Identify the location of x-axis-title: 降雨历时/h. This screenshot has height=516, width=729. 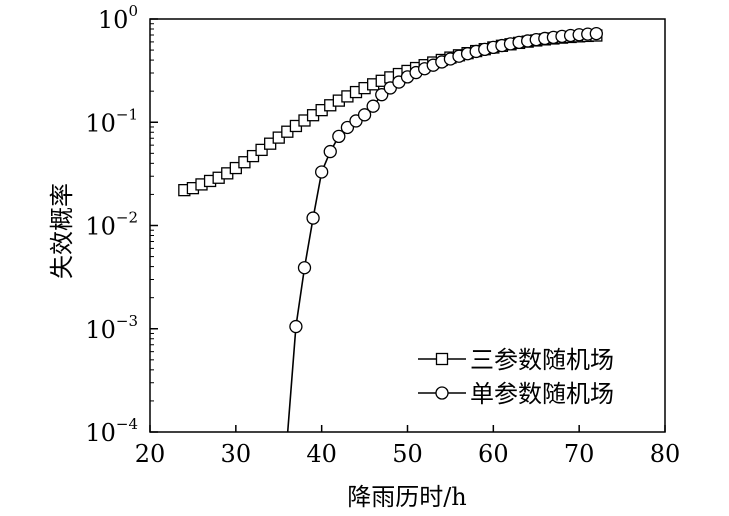
(407, 497).